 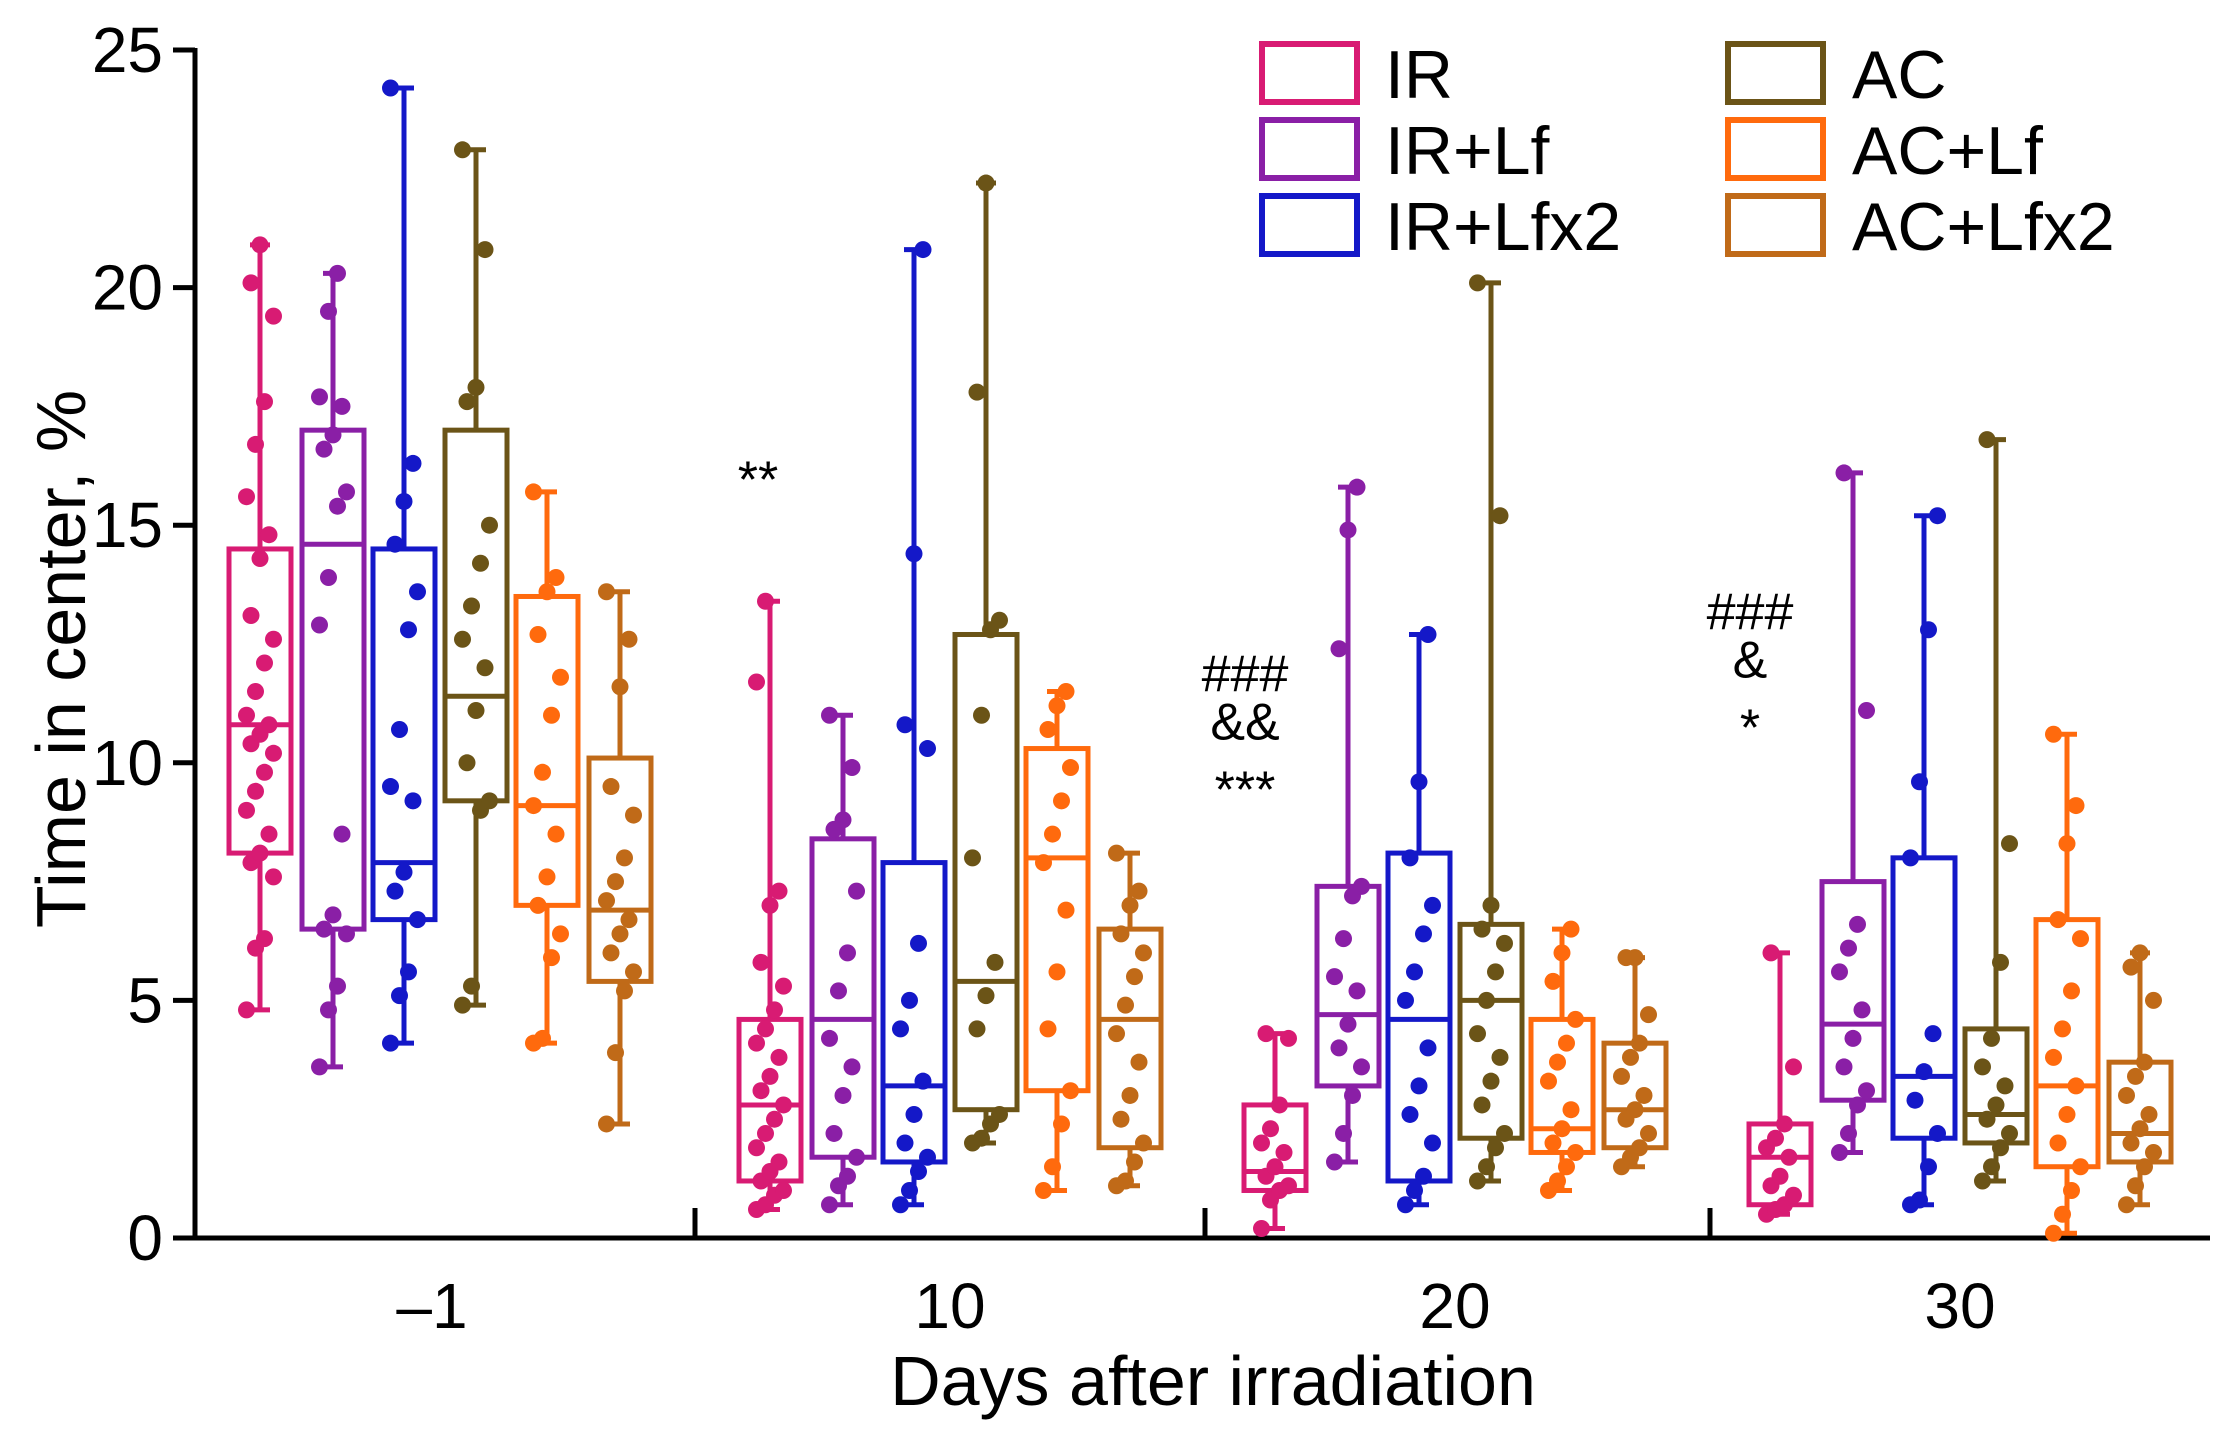 I want to click on x-tick-label: 20, so click(x=1454, y=1306).